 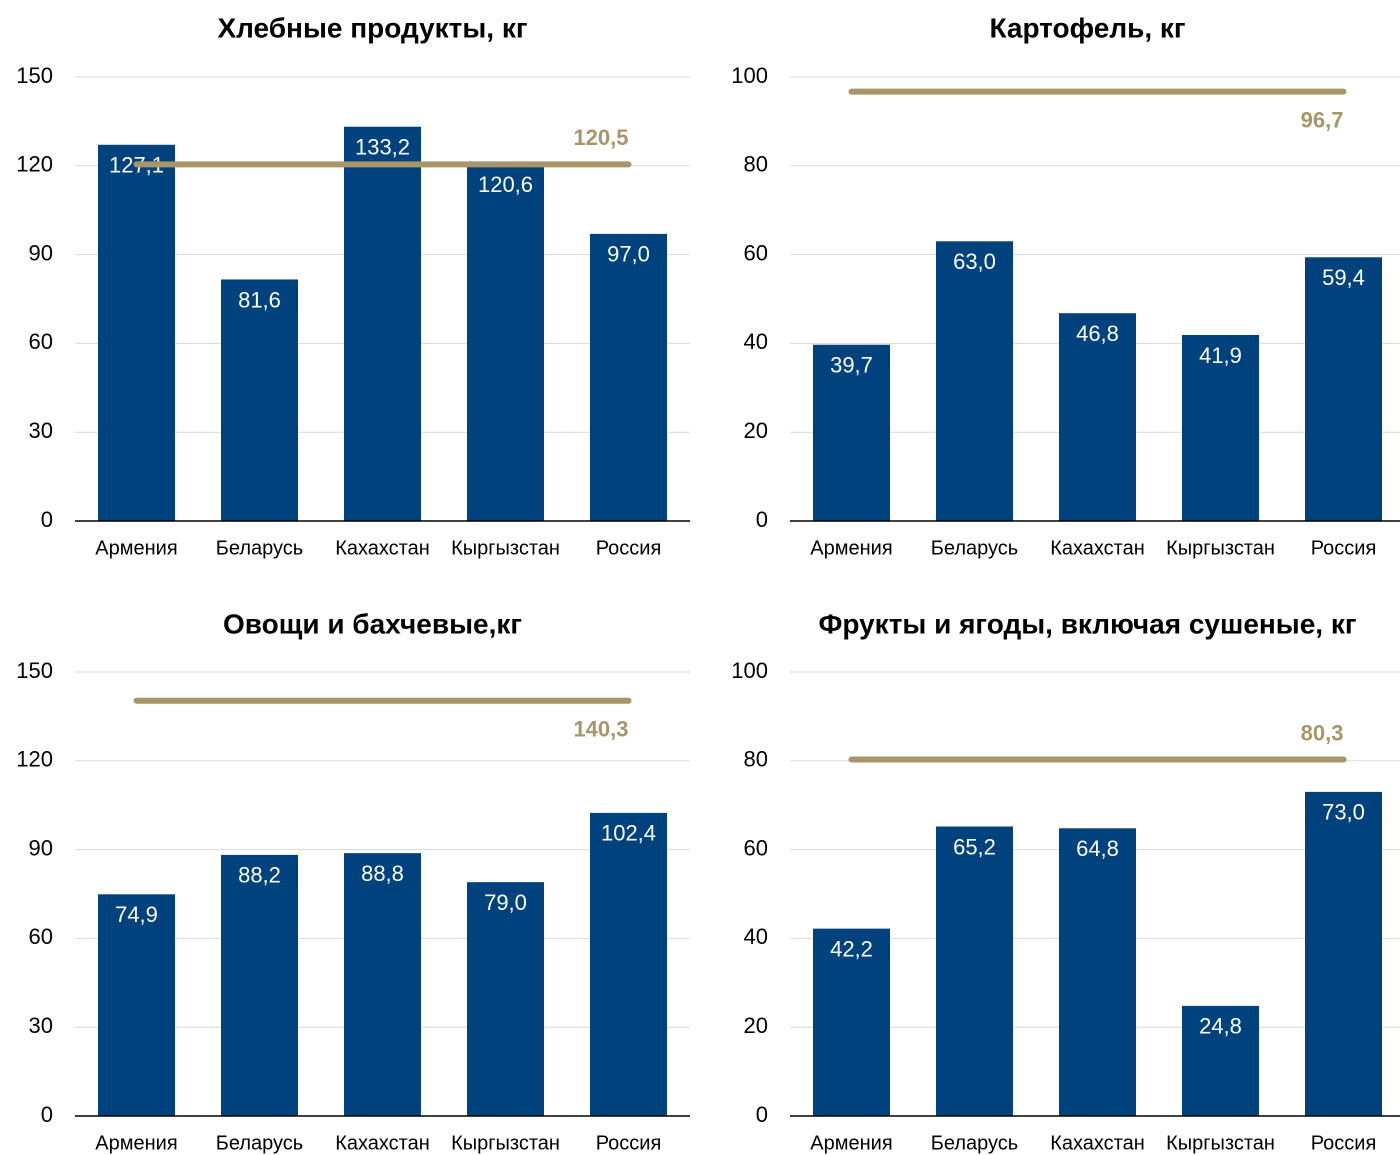 What do you see at coordinates (382, 873) in the screenshot?
I see `data-label: 88,8` at bounding box center [382, 873].